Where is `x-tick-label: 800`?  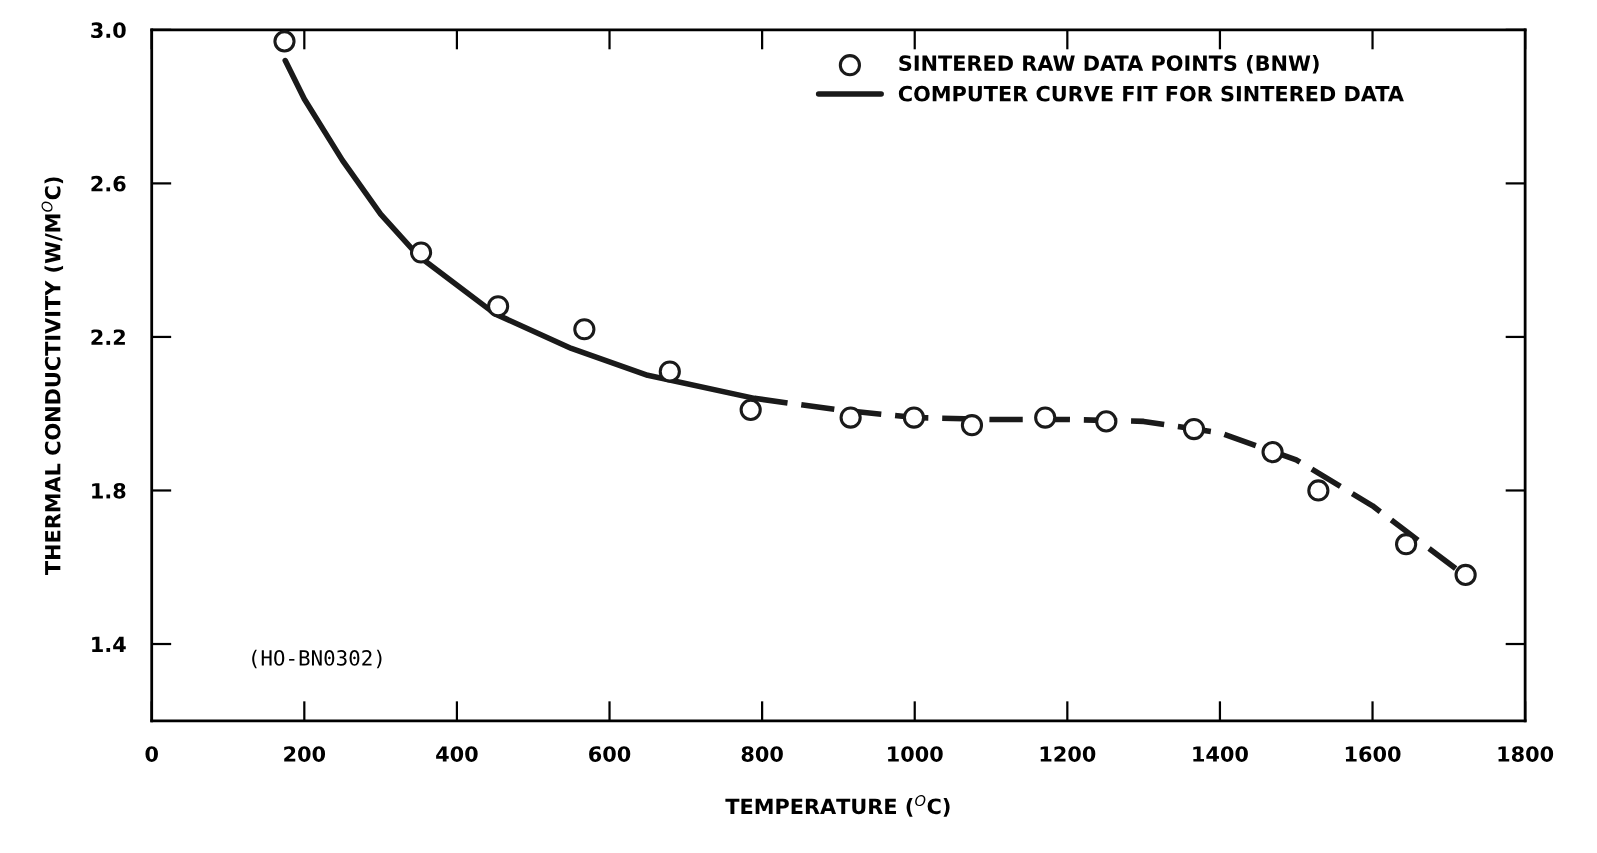
x-tick-label: 800 is located at coordinates (762, 754).